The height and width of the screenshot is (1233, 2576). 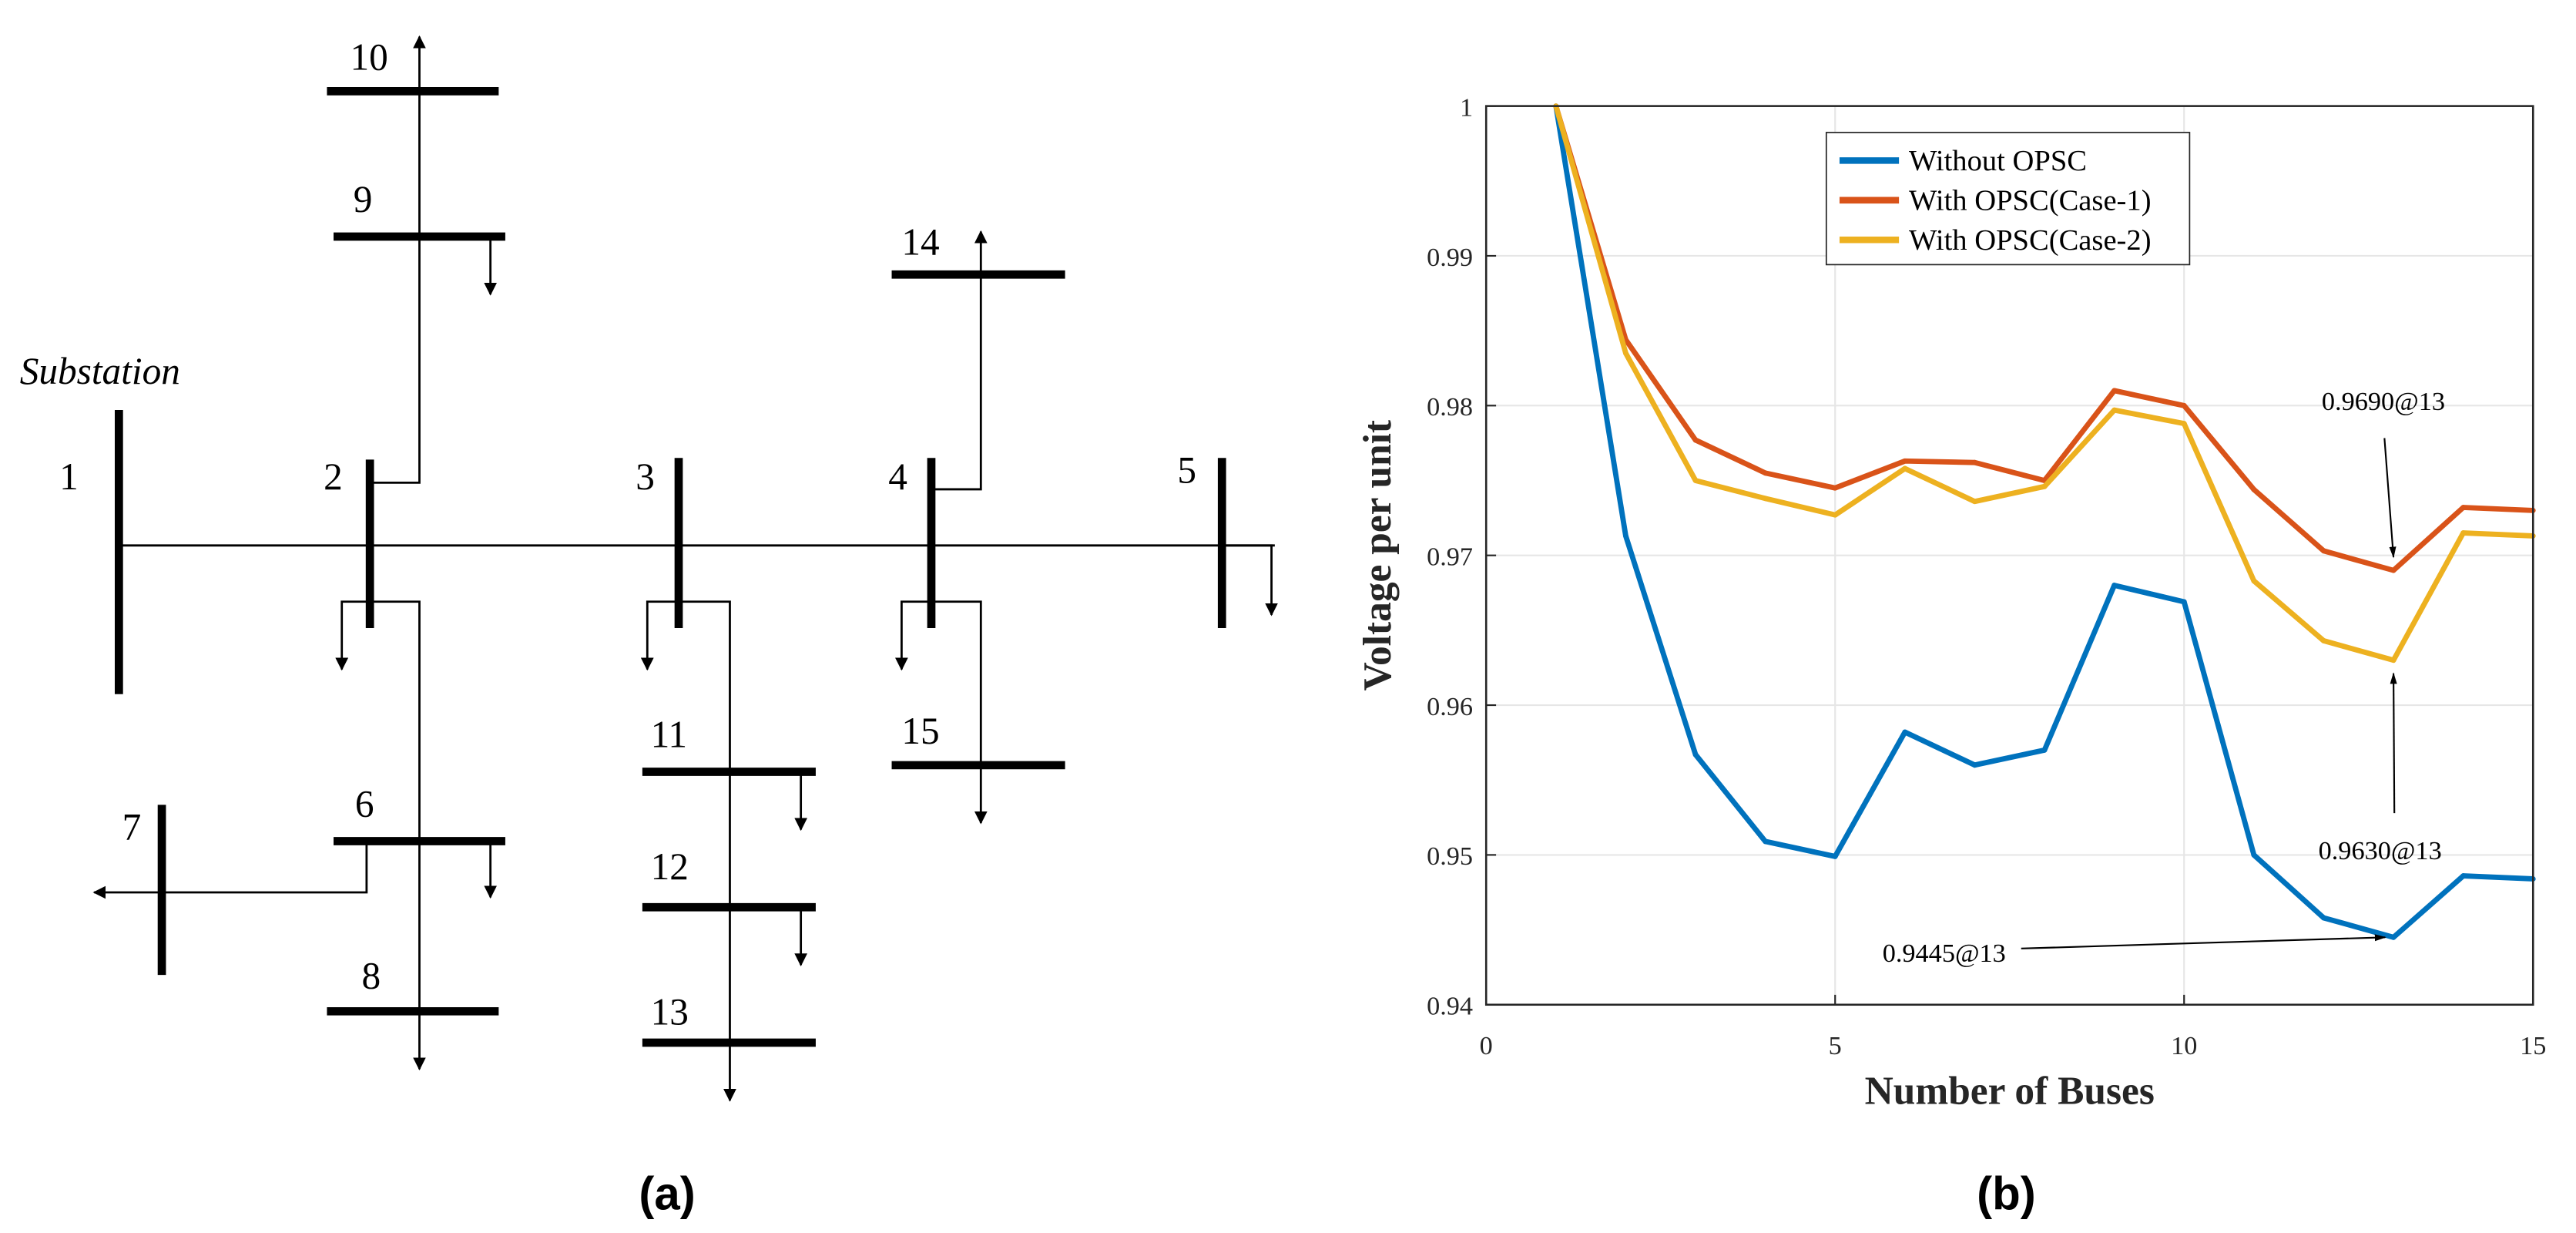 I want to click on y-axis-label: Voltage per unit, so click(x=1378, y=555).